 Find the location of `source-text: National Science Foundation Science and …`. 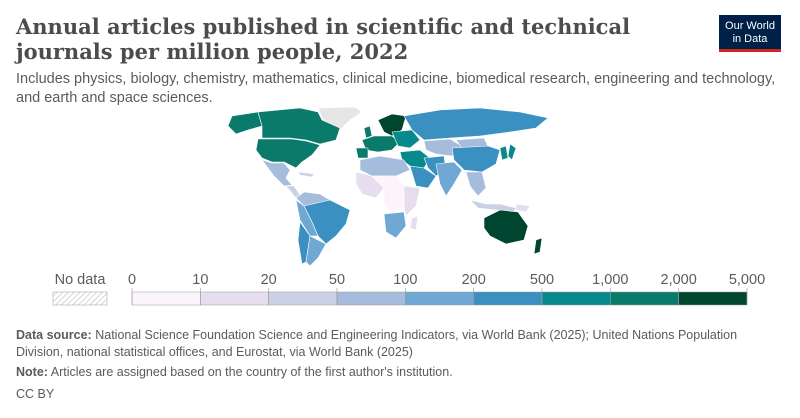

source-text: National Science Foundation Science and … is located at coordinates (377, 343).